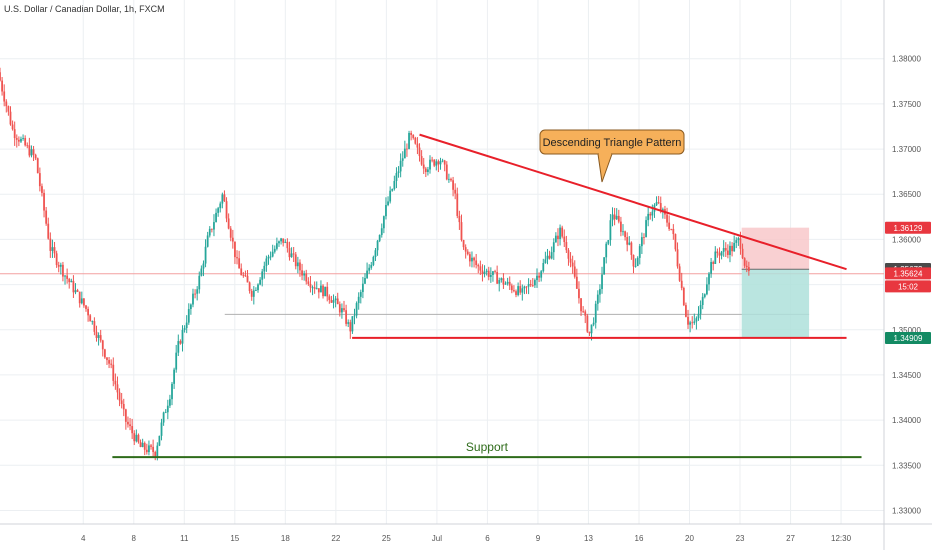  What do you see at coordinates (906, 465) in the screenshot?
I see `y-tick-label: 1.33500` at bounding box center [906, 465].